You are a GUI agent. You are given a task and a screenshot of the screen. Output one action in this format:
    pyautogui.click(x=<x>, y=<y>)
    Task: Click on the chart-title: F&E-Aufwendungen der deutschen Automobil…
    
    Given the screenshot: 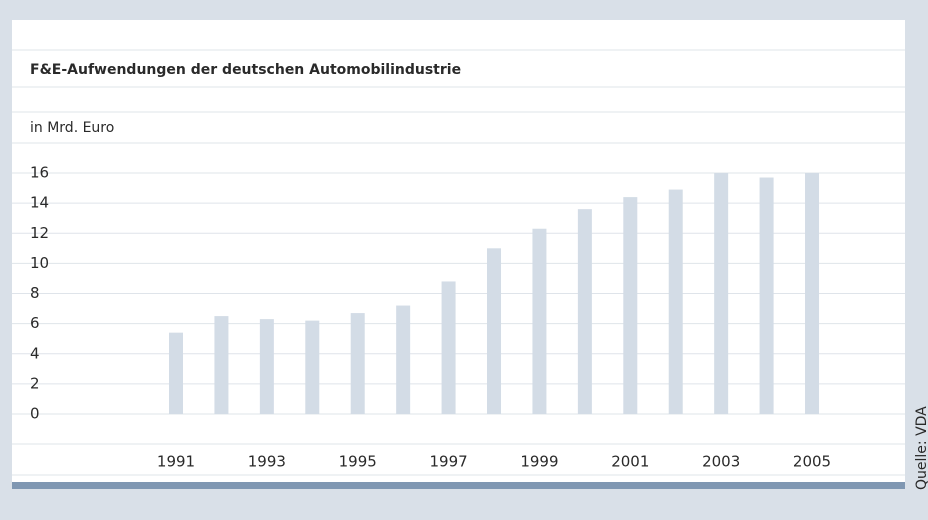 What is the action you would take?
    pyautogui.click(x=245, y=70)
    